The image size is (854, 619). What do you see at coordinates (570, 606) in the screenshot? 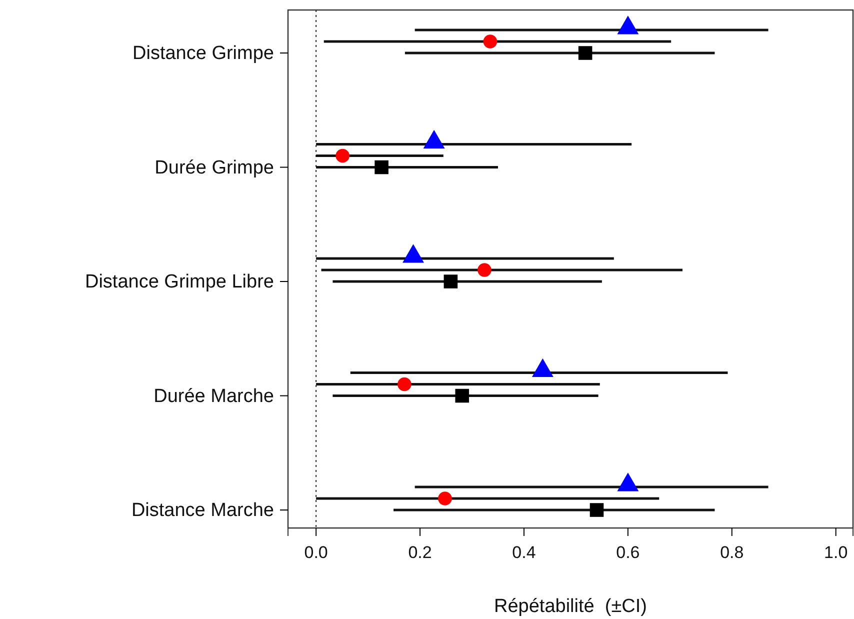
I see `x-axis-title: Répétabilité (±CI)` at bounding box center [570, 606].